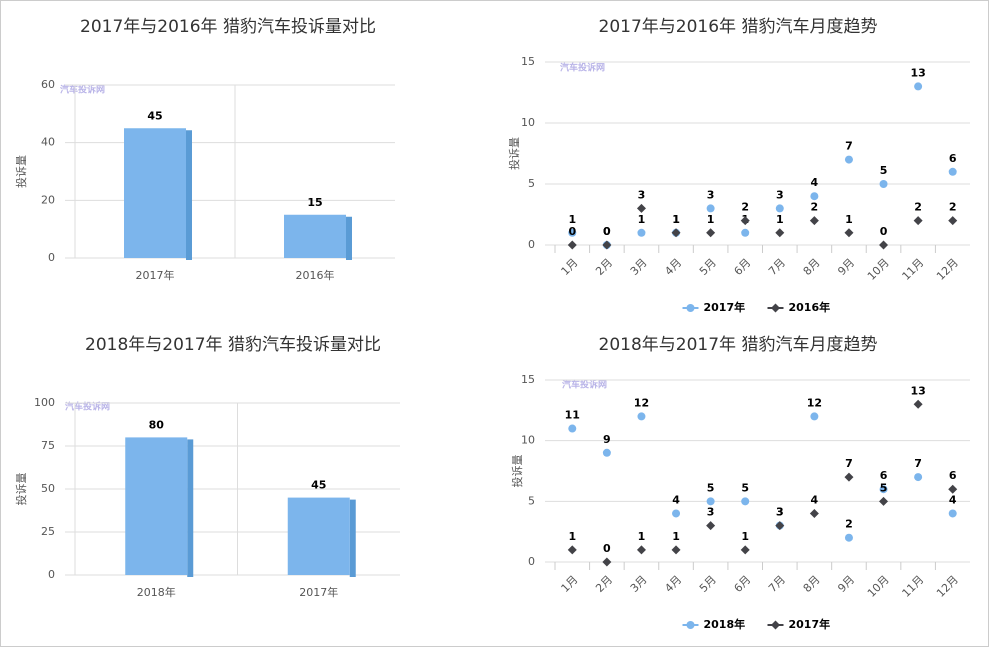 This screenshot has height=647, width=989. What do you see at coordinates (572, 415) in the screenshot?
I see `data-label: 11` at bounding box center [572, 415].